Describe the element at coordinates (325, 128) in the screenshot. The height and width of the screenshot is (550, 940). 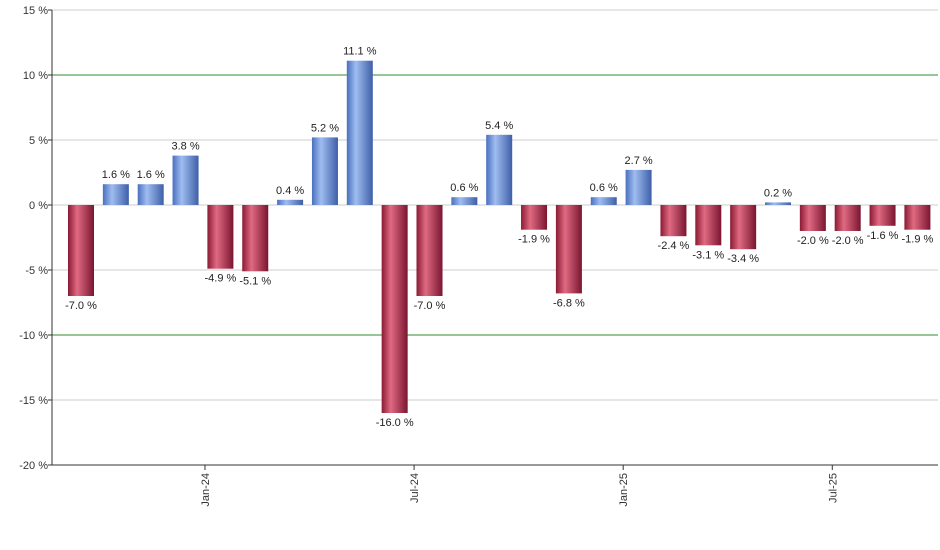
I see `data-label: 5.2 %` at that location.